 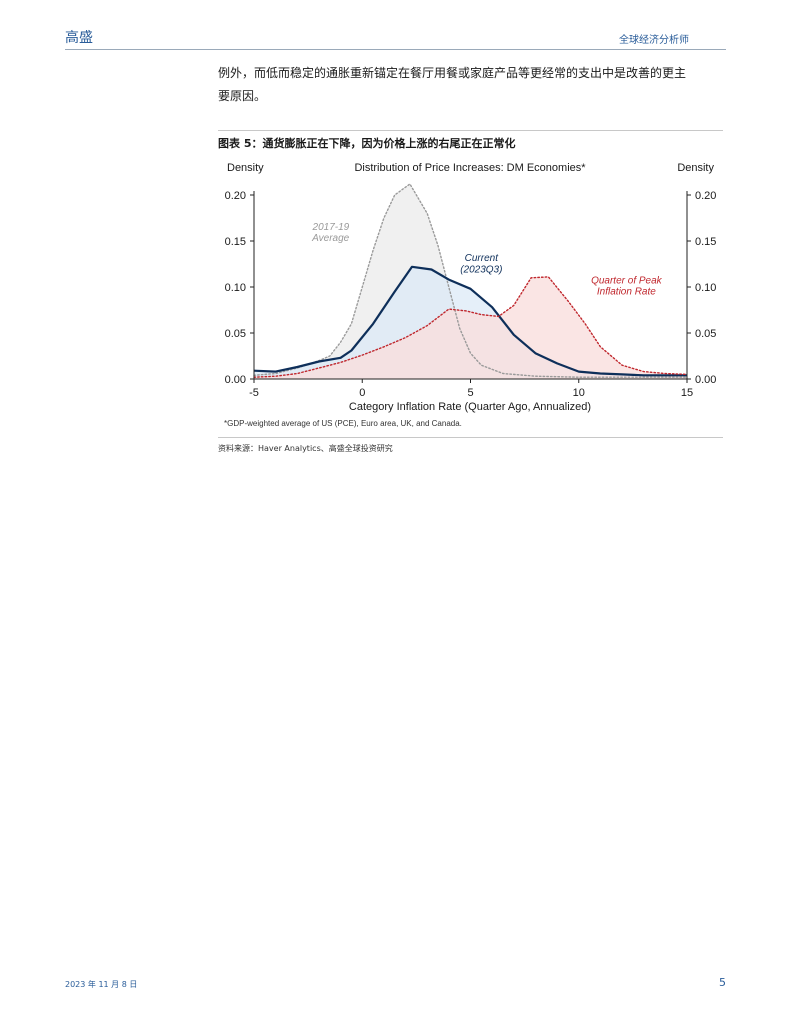 I want to click on brand-logo: 高盛, so click(x=79, y=38).